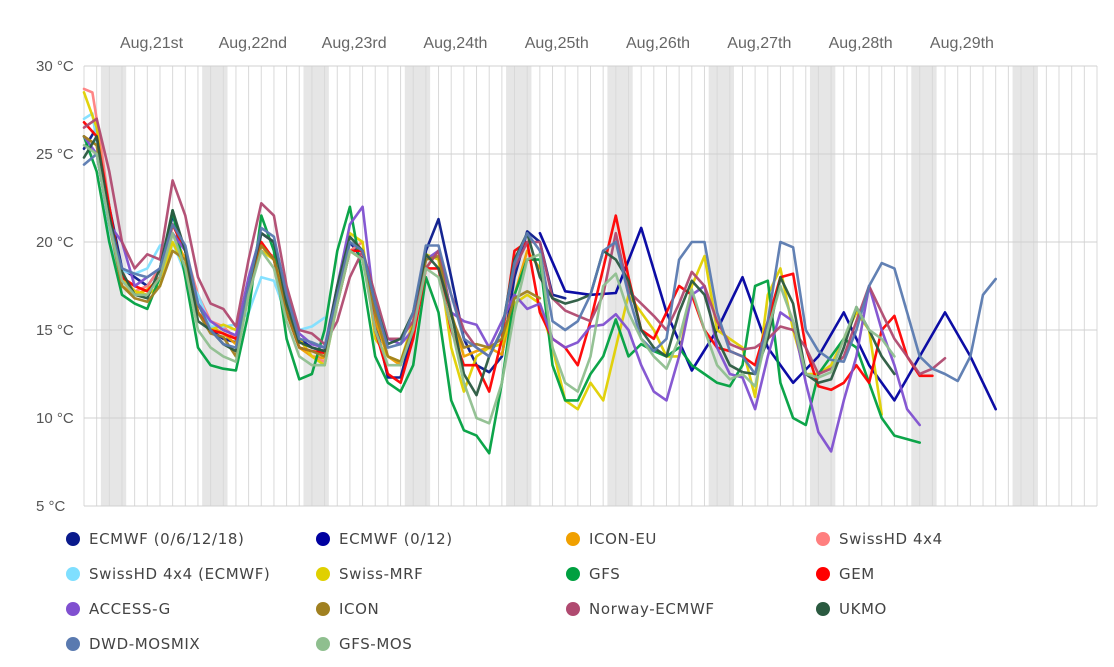 The height and width of the screenshot is (667, 1114). I want to click on legend-label: SwissHD 4x4, so click(891, 539).